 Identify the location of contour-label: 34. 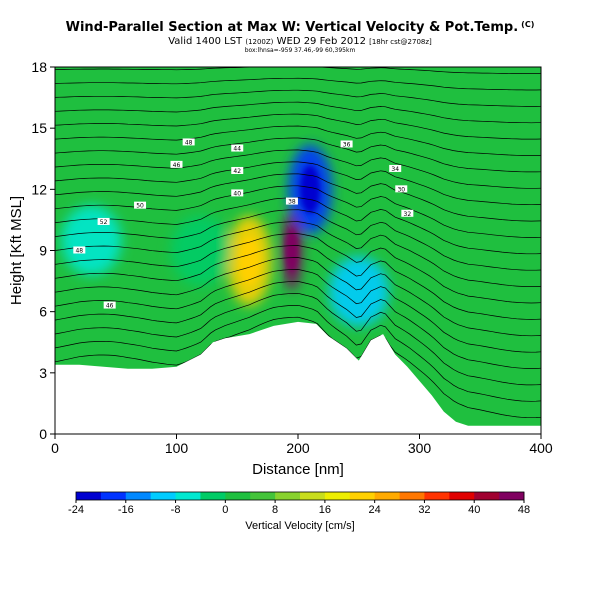
(395, 168).